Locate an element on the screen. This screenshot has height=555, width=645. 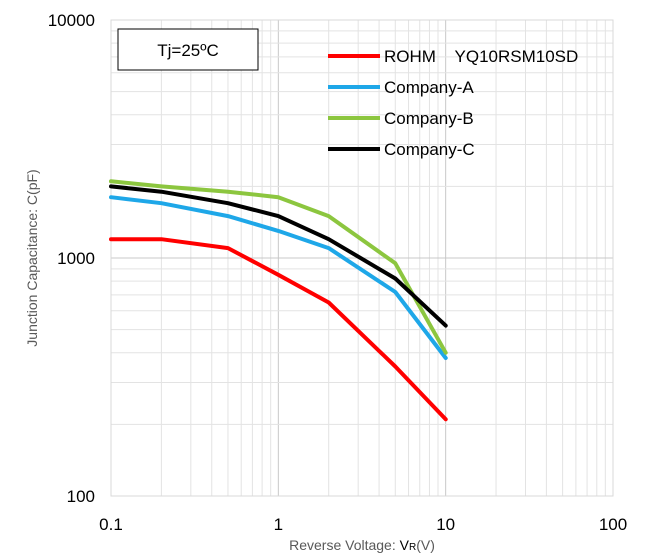
x-axis-title-text: Reverse Voltage: is located at coordinates (344, 545).